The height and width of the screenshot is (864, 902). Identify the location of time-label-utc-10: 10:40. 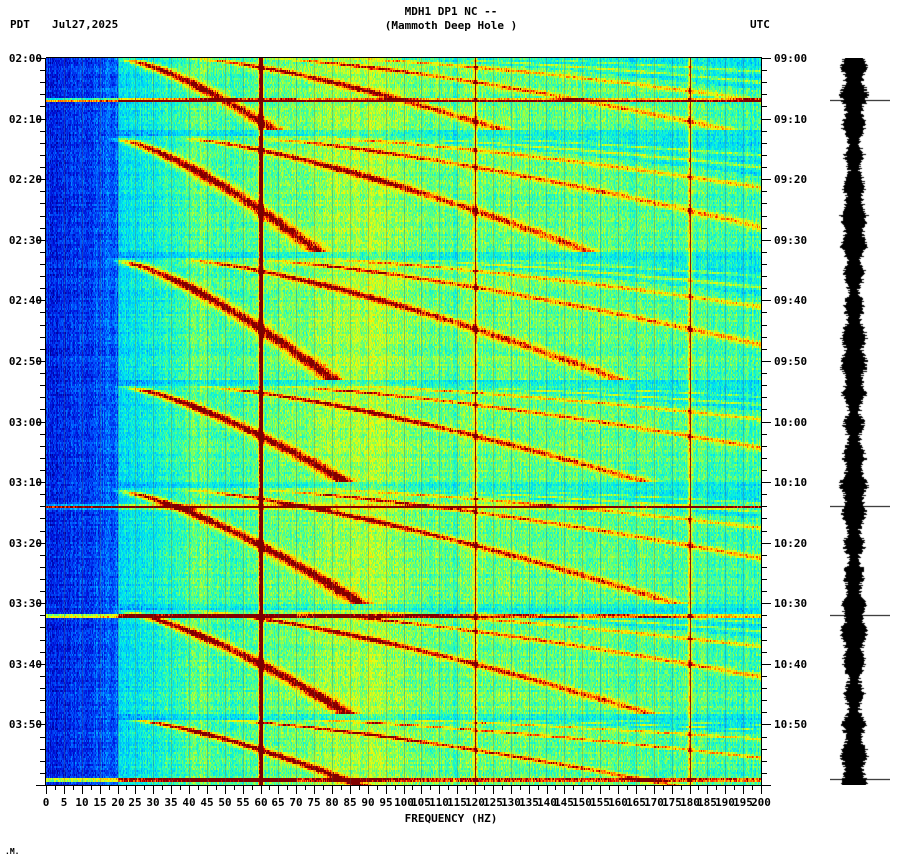
(791, 664).